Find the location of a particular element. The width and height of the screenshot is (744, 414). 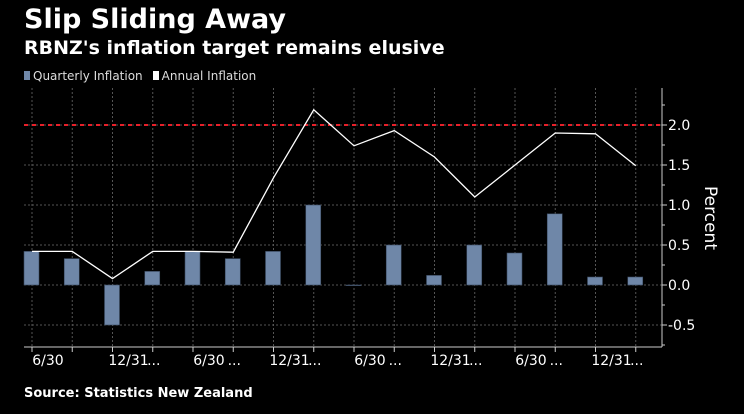

y-tick-label: -0.5 is located at coordinates (681, 326).